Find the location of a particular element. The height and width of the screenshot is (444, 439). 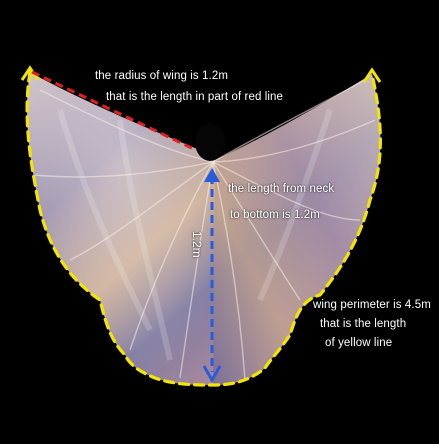

neck-label-line1: the length from neck is located at coordinates (281, 189).